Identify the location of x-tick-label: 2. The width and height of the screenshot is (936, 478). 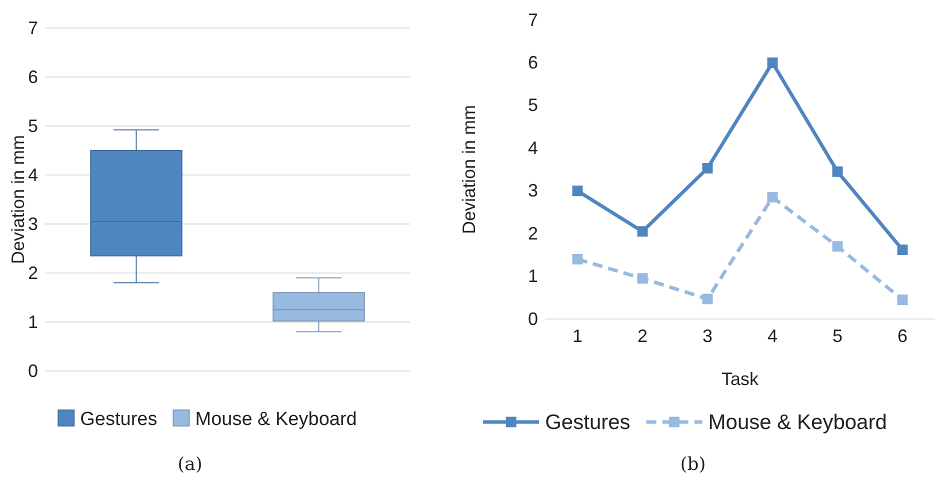
(642, 336).